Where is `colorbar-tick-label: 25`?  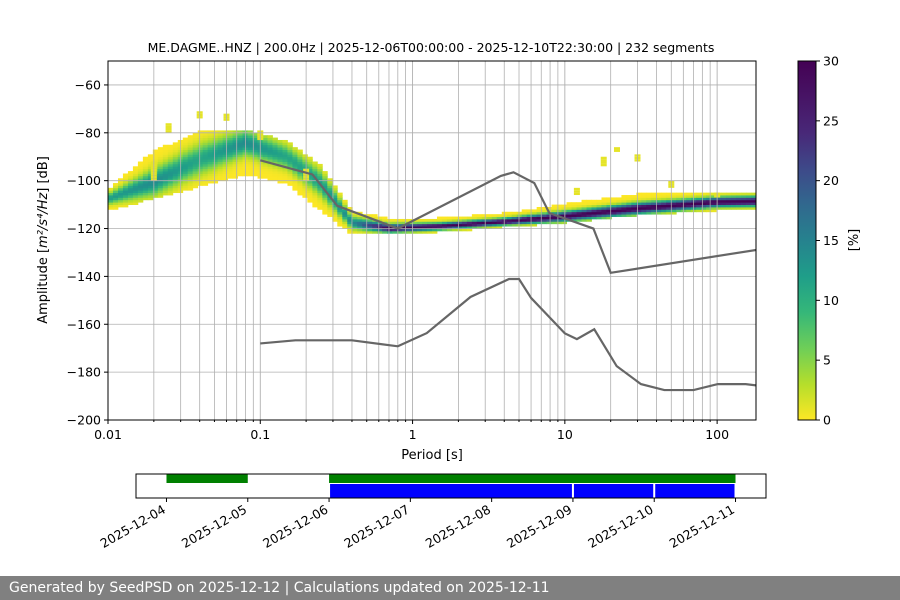 colorbar-tick-label: 25 is located at coordinates (831, 120).